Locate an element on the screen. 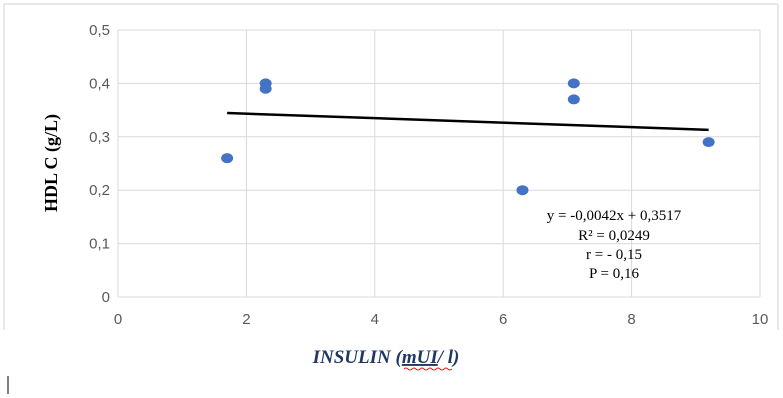  annotation-line-4: P = 0,16 is located at coordinates (614, 274).